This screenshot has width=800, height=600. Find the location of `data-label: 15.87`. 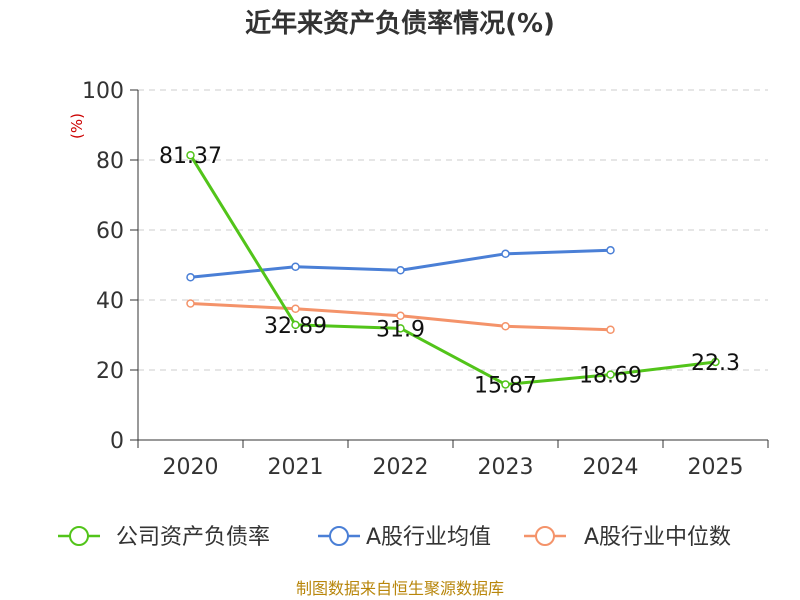

data-label: 15.87 is located at coordinates (505, 385).